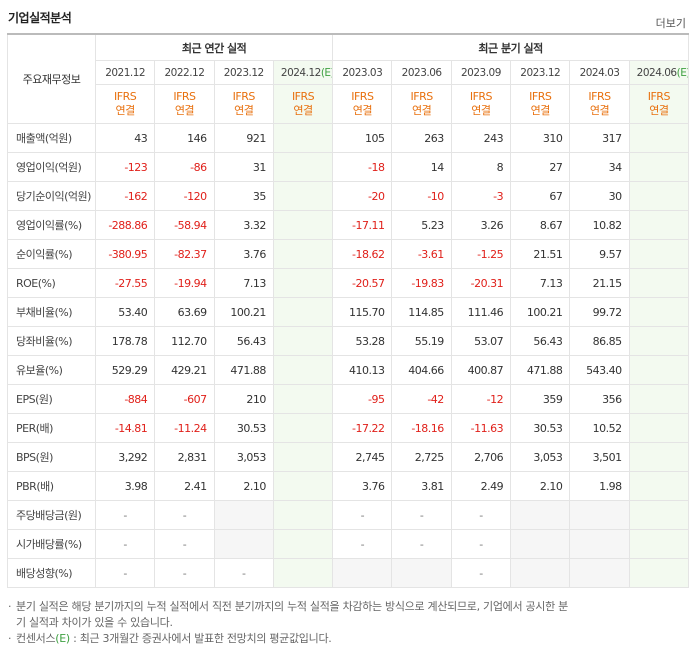 This screenshot has width=694, height=648. I want to click on cell: 21.51, so click(540, 254).